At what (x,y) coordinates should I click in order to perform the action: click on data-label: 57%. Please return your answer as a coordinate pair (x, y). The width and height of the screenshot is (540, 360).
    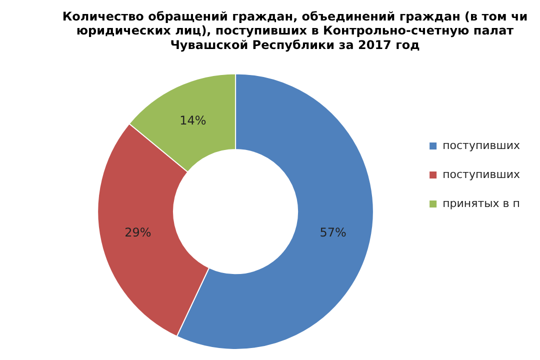
    Looking at the image, I should click on (333, 233).